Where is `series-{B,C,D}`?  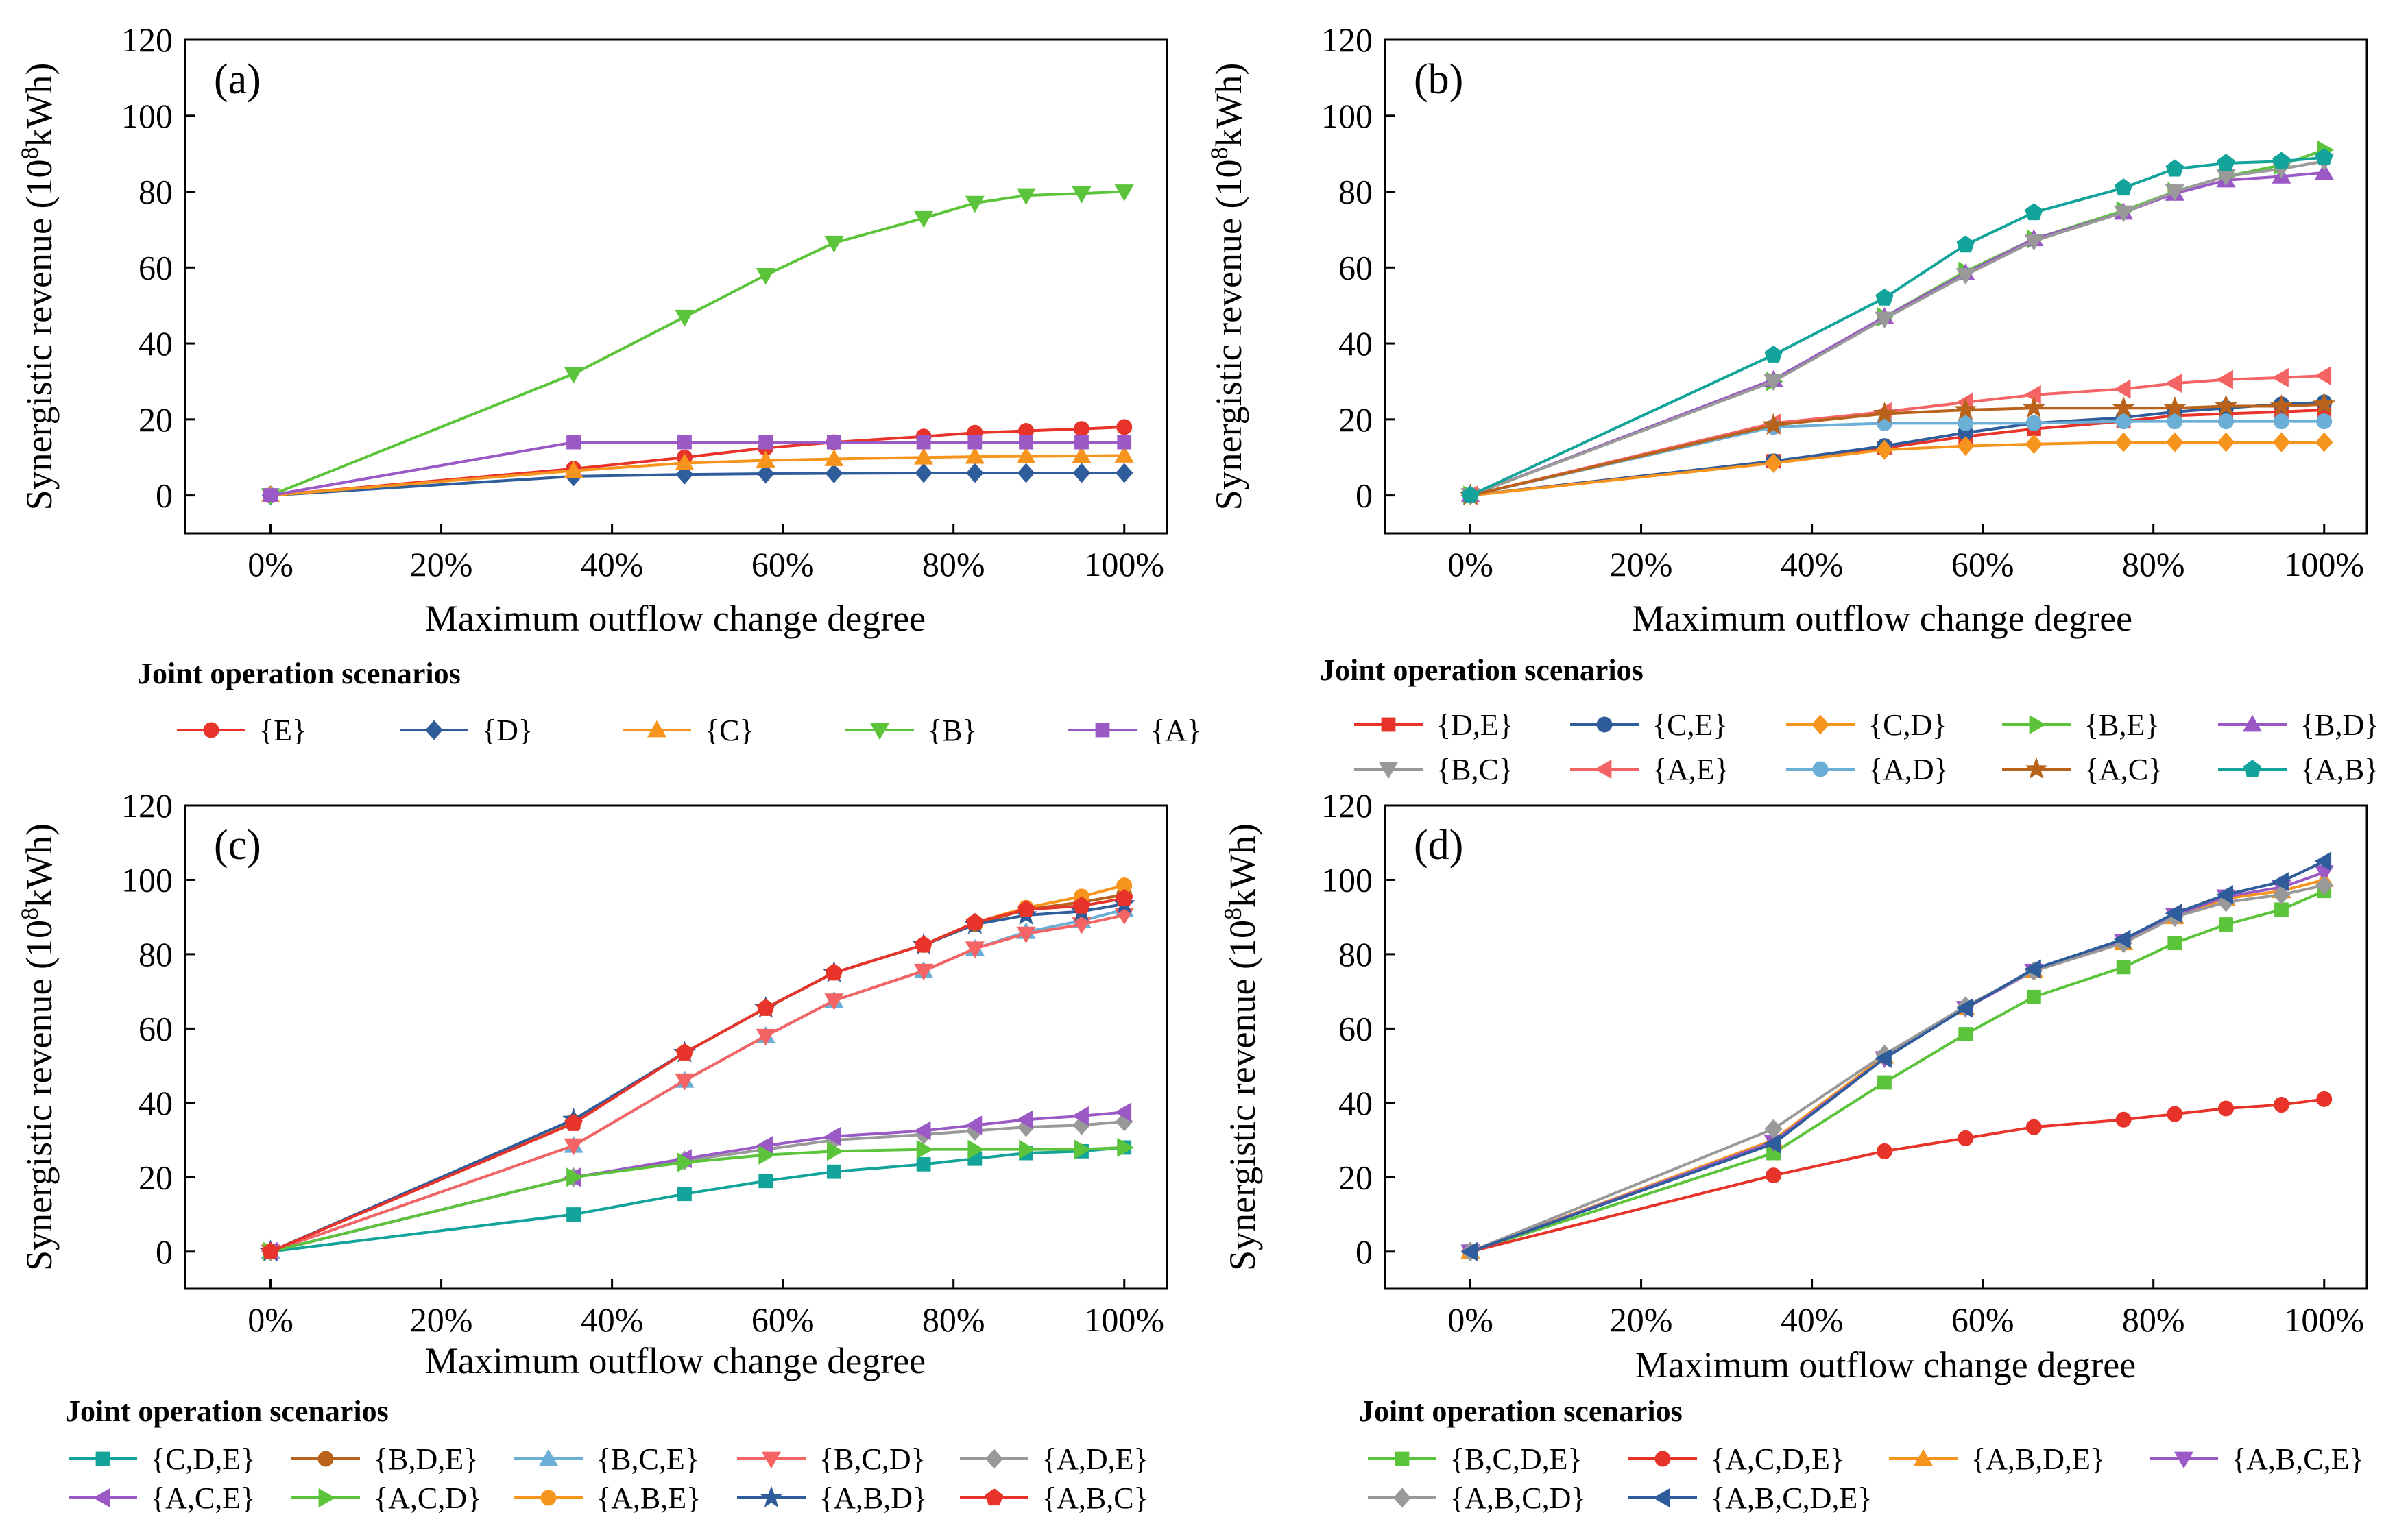
series-{B,C,D} is located at coordinates (697, 1084).